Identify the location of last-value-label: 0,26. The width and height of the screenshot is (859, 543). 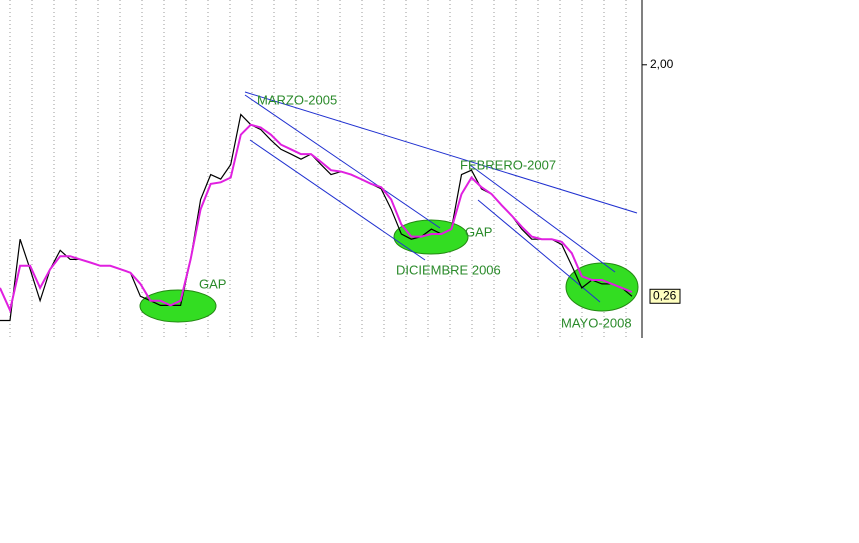
(665, 295).